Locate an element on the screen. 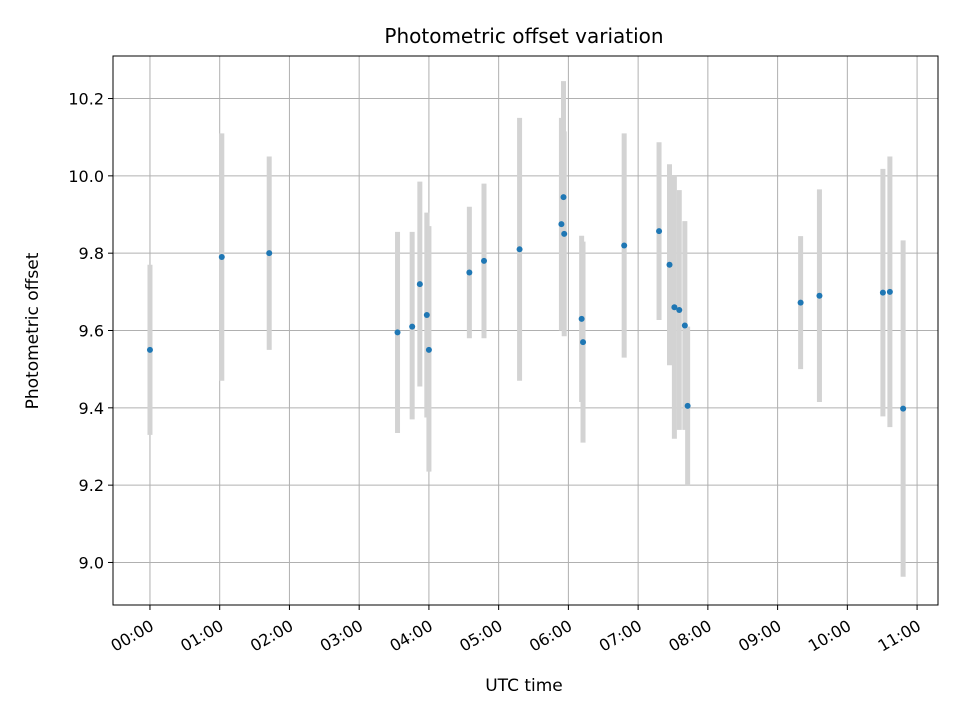 The width and height of the screenshot is (960, 720). y-tick-label: 9.8 is located at coordinates (91, 253).